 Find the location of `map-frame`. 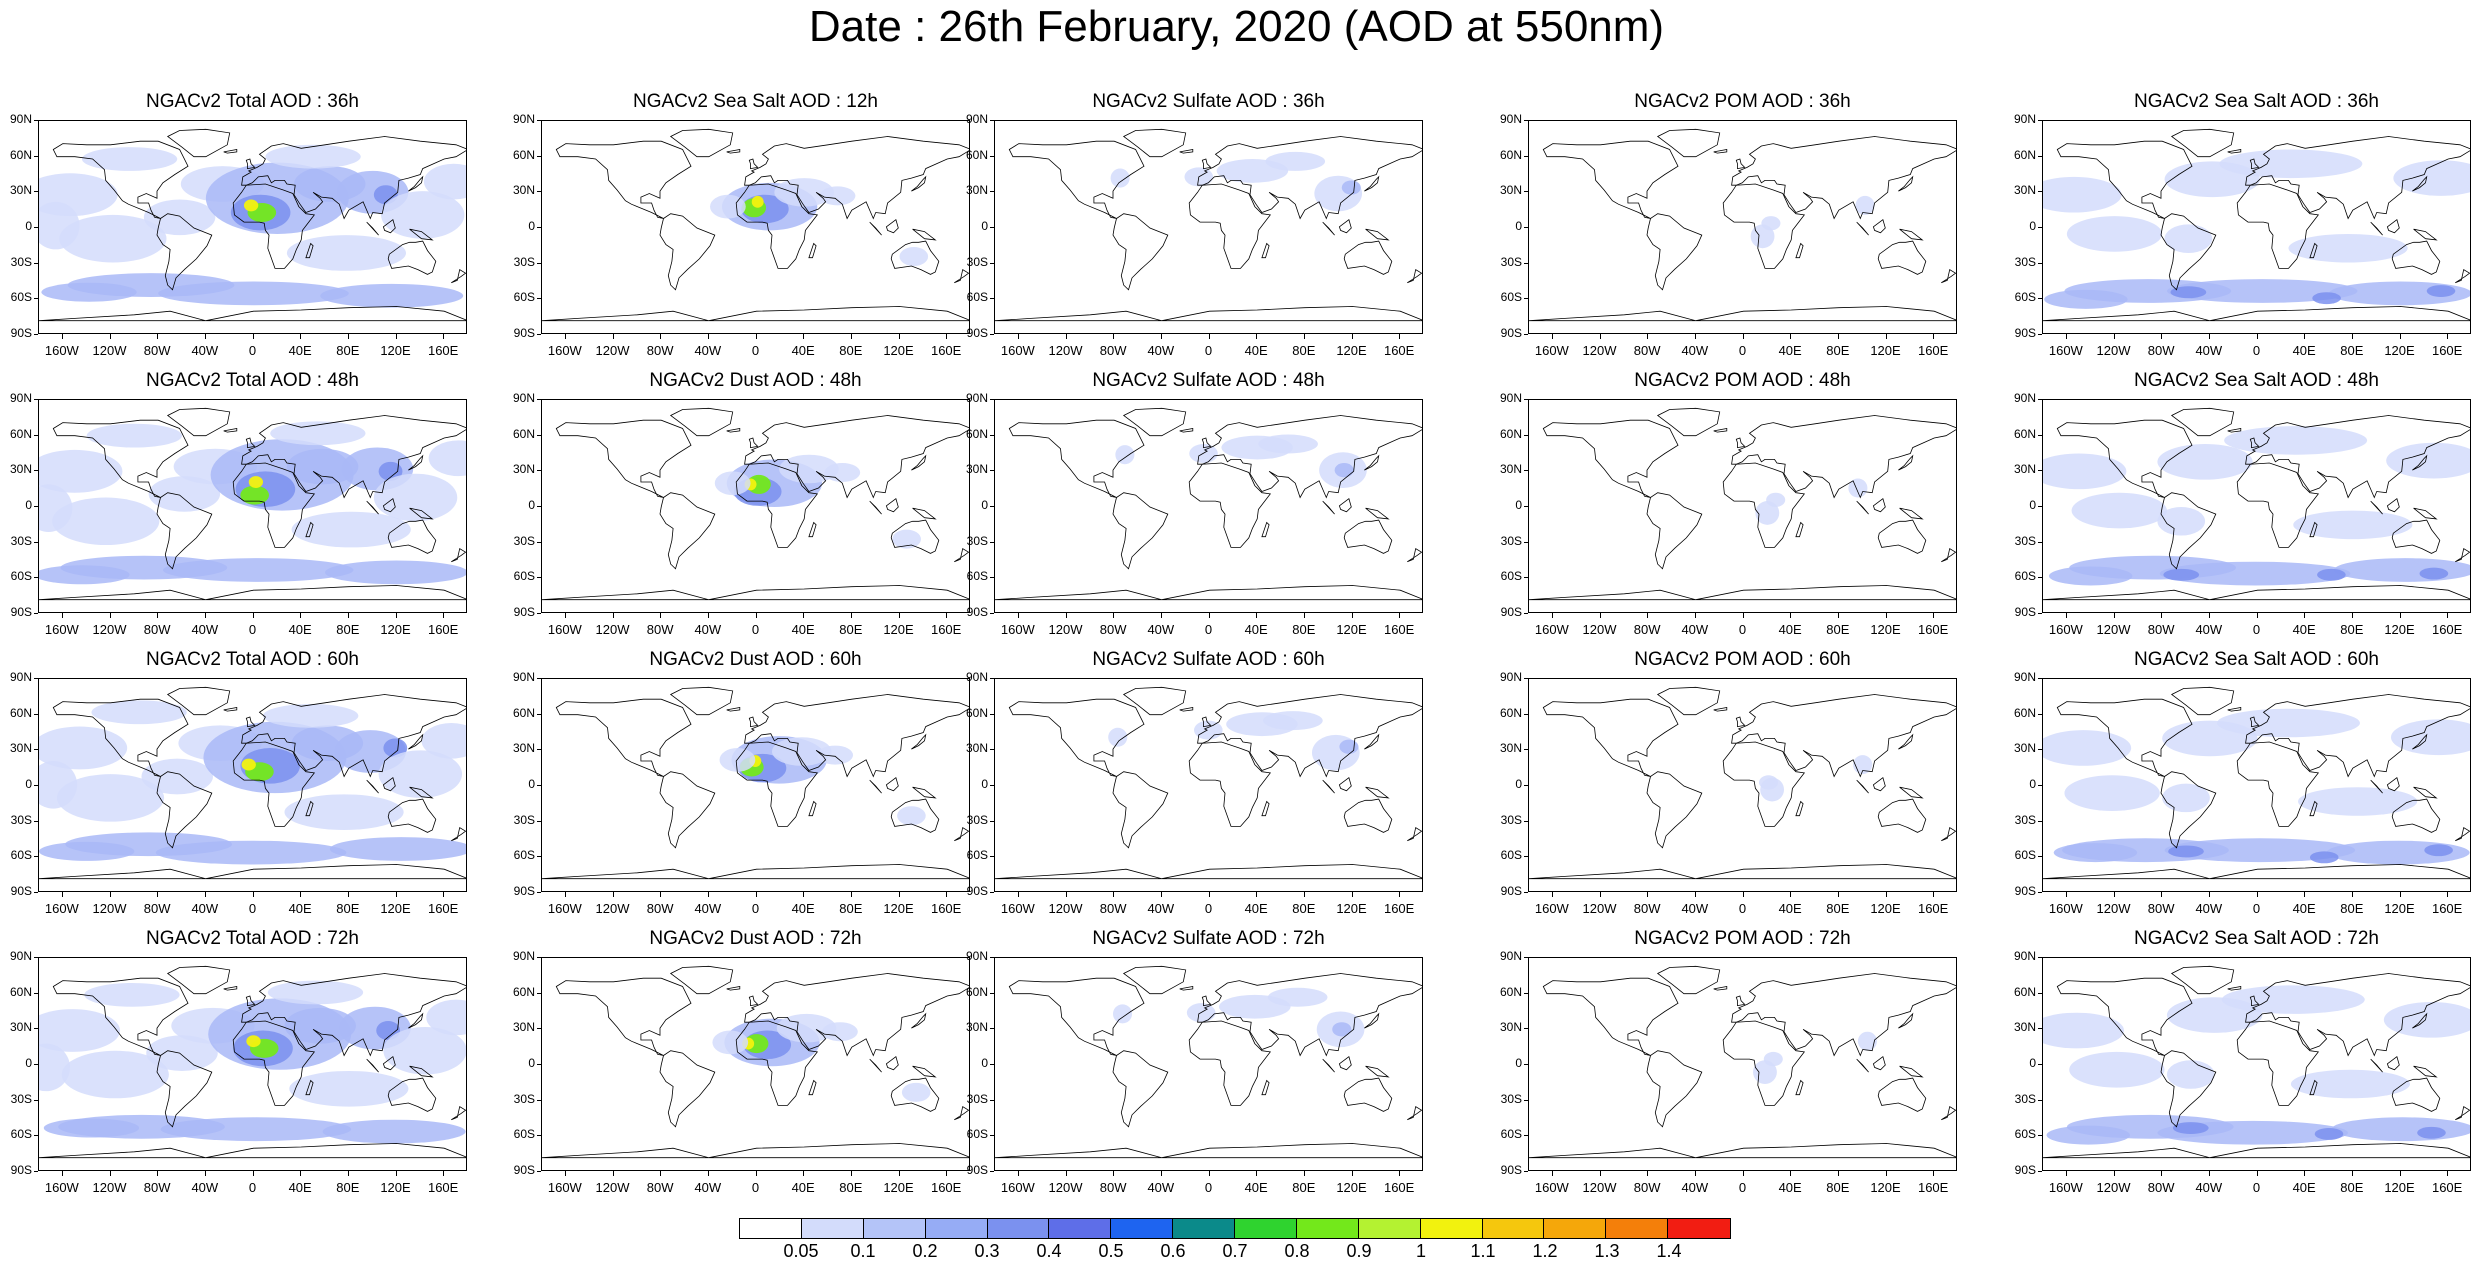

map-frame is located at coordinates (1208, 506).